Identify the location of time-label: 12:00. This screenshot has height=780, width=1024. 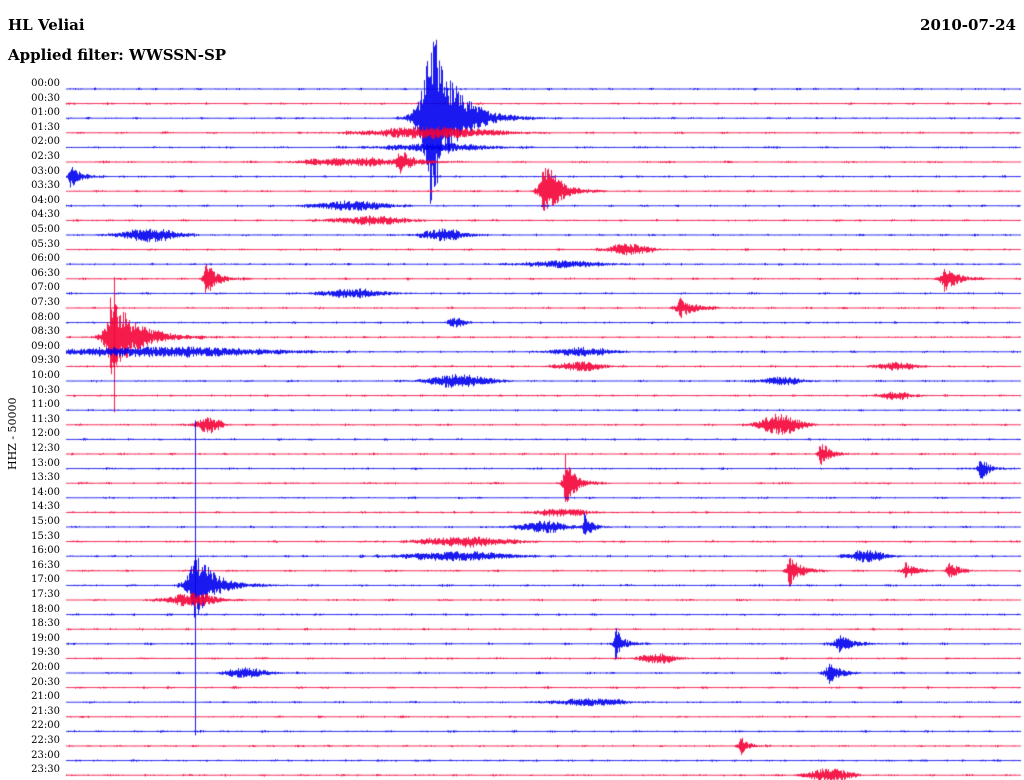
(45, 434).